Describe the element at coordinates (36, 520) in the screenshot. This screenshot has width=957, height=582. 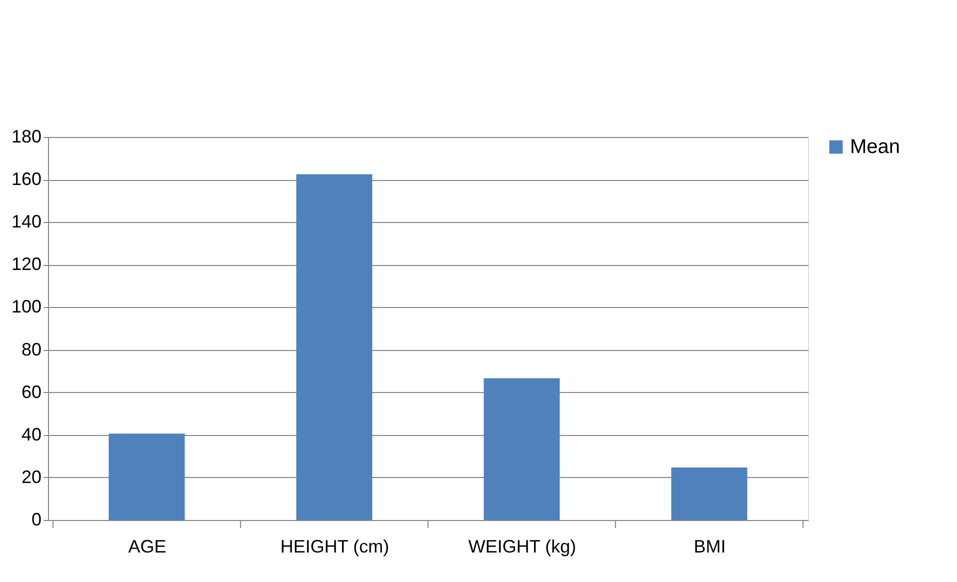
I see `y-tick-label: 0` at that location.